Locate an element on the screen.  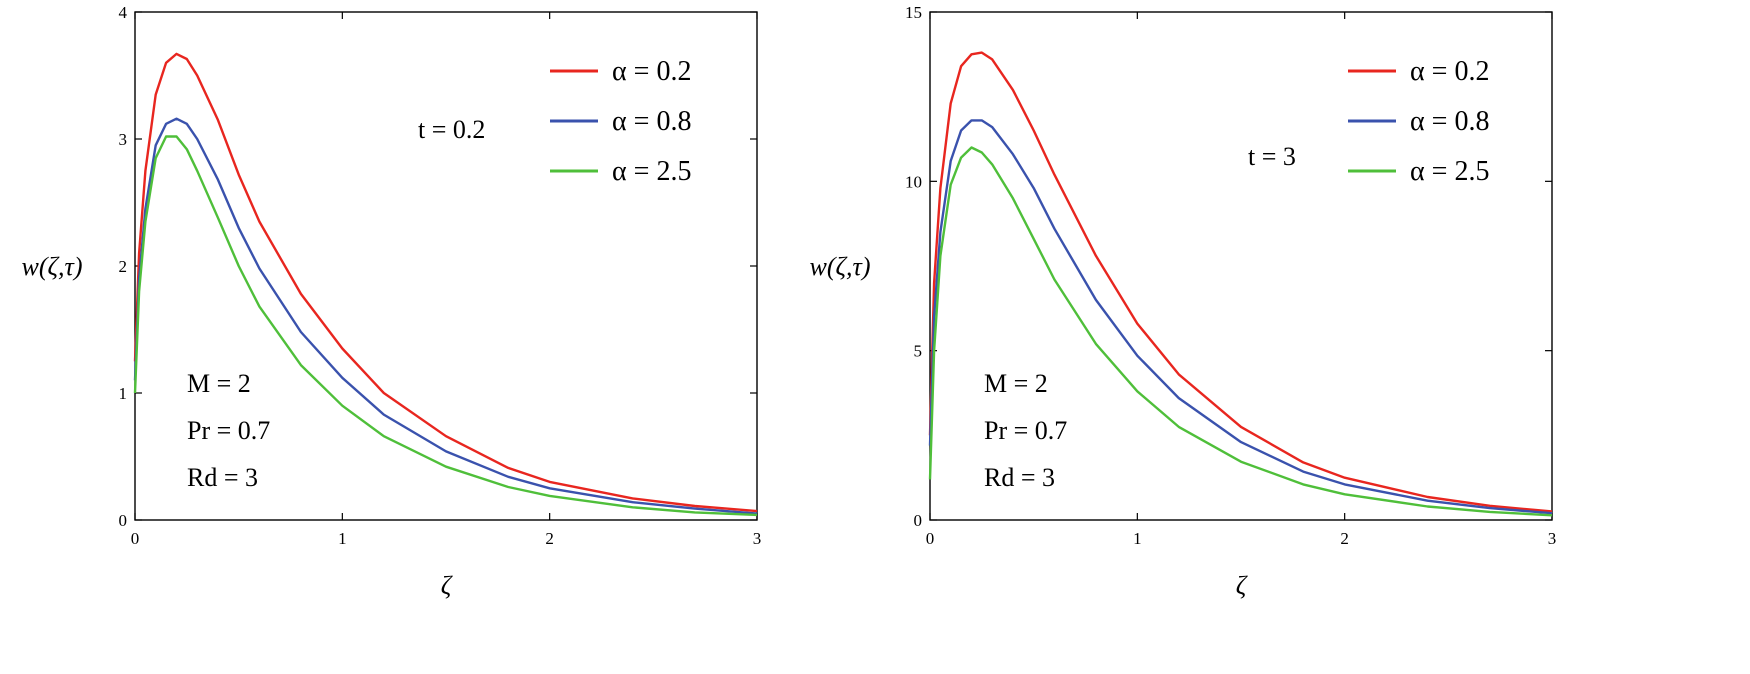
annotation-time: t = 3 is located at coordinates (1272, 156).